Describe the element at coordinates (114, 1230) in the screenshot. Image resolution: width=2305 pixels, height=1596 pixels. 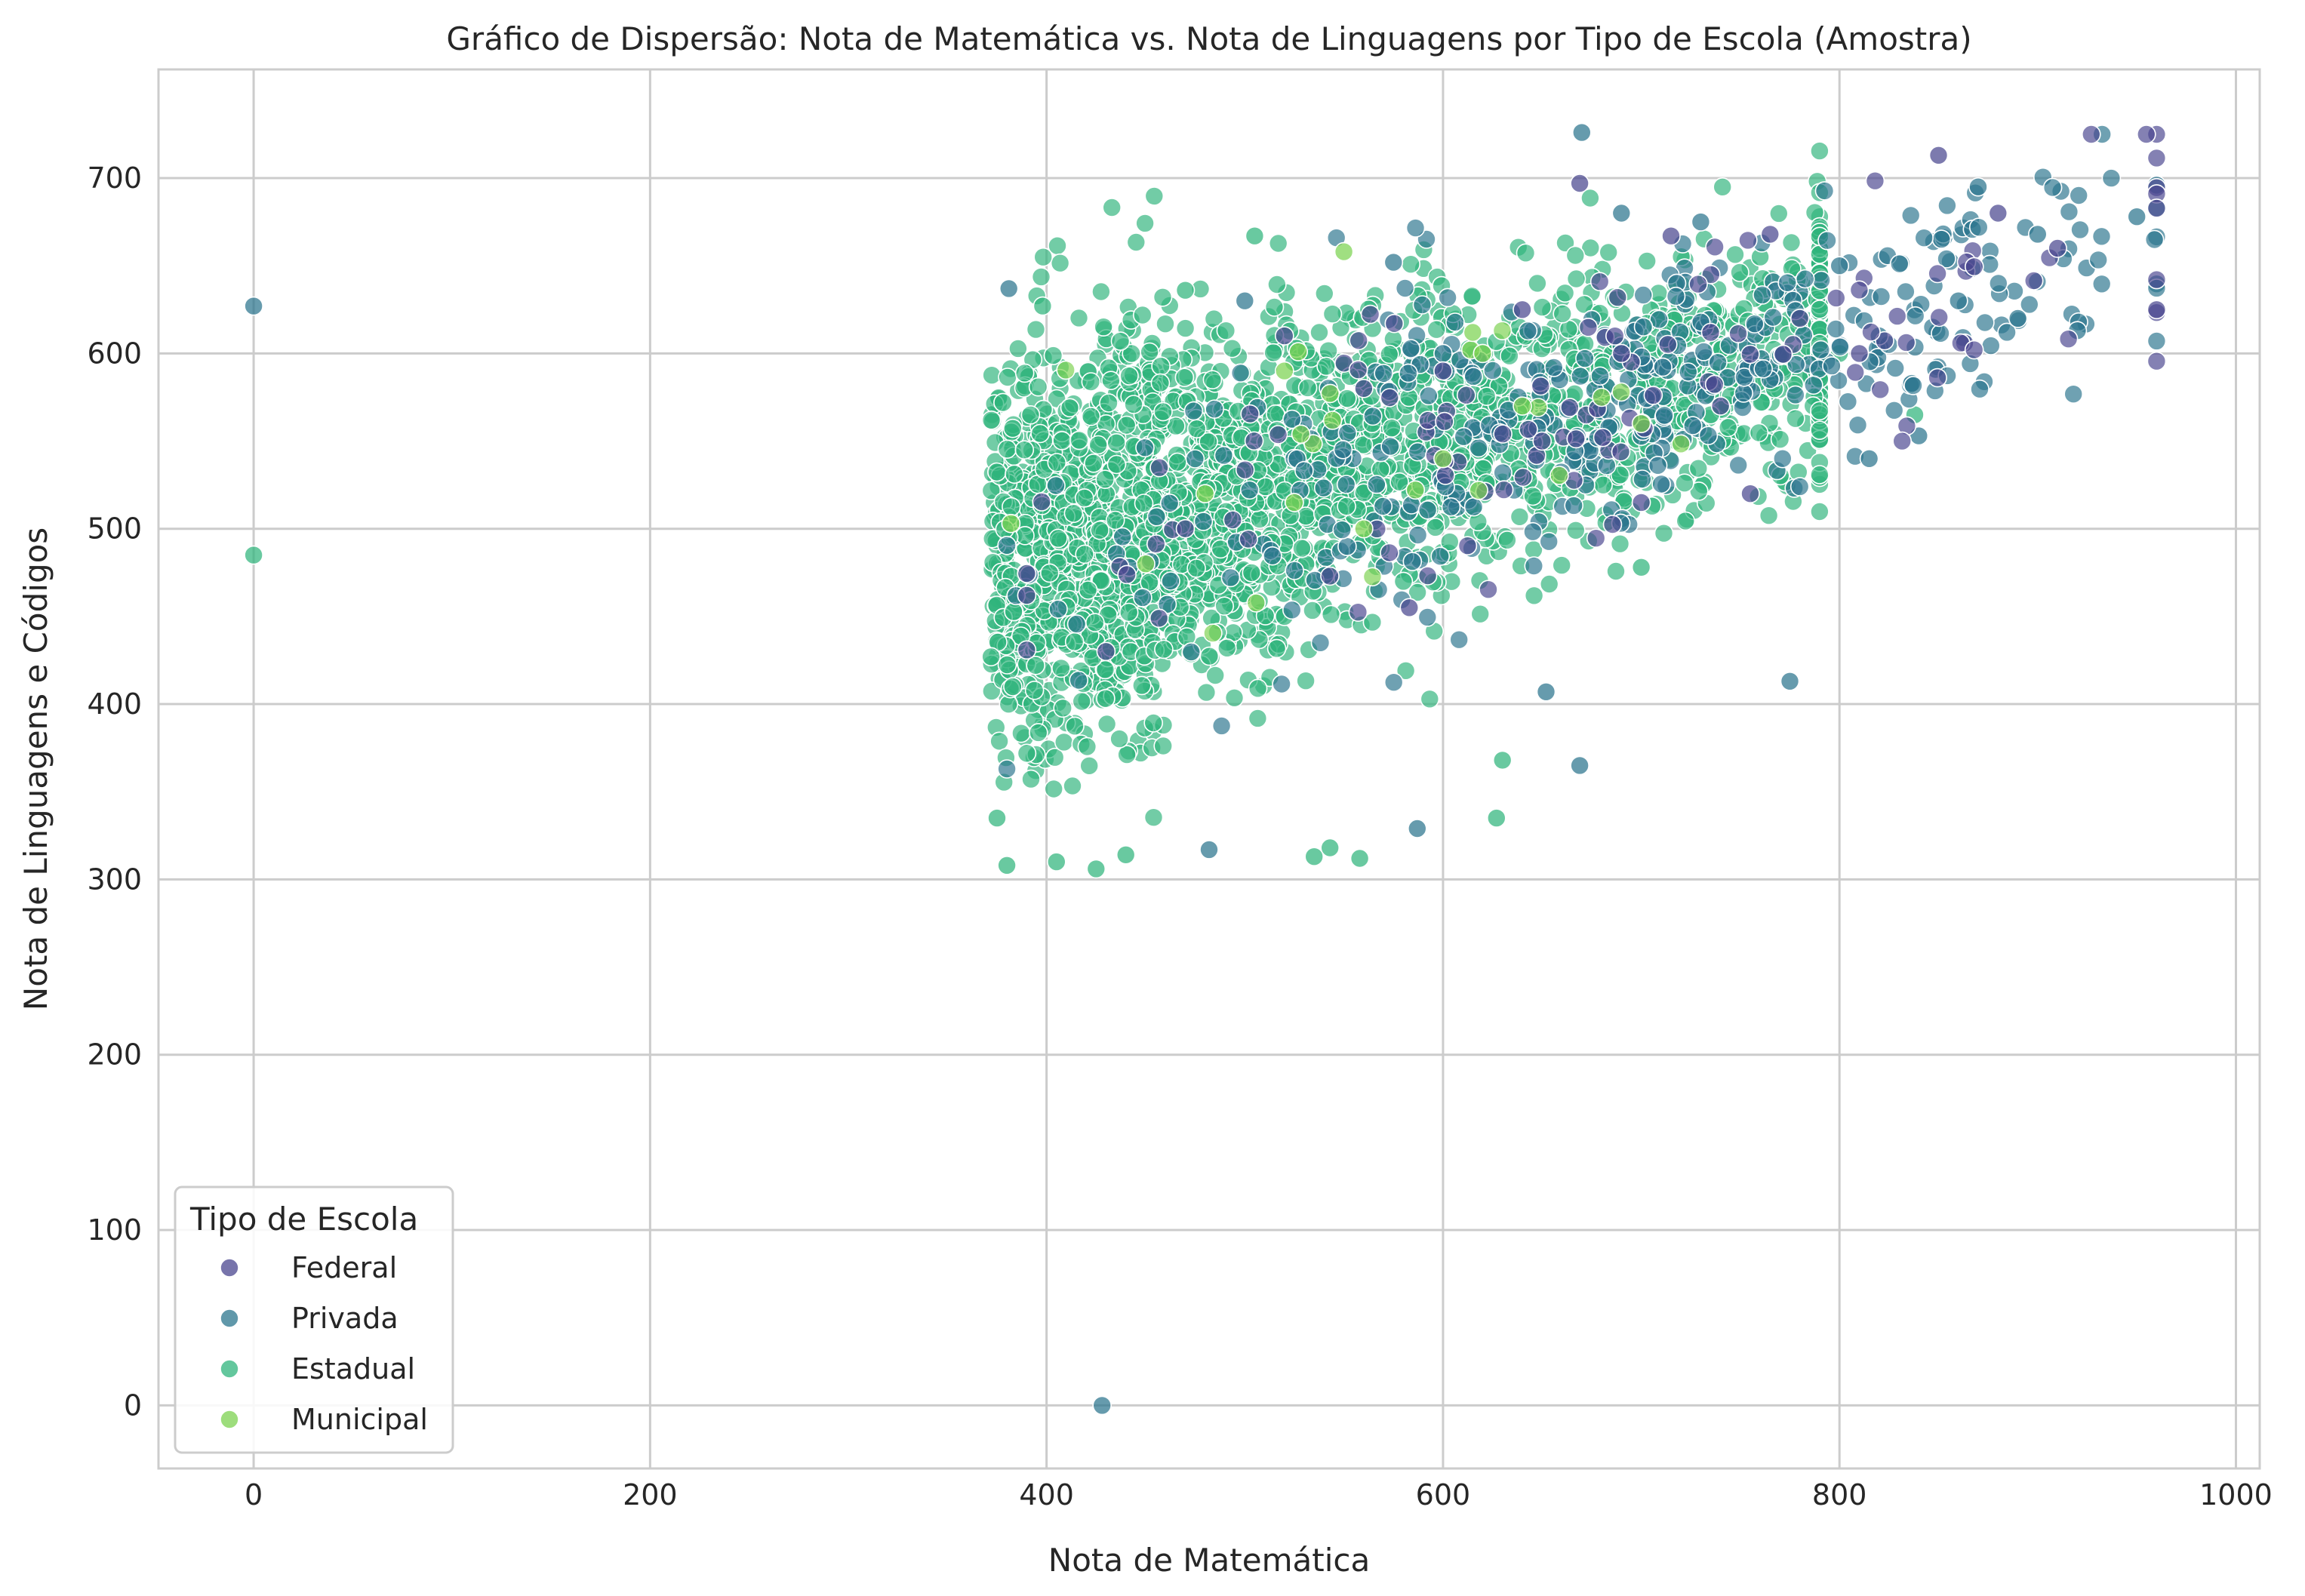
I see `y-tick-label: 100` at that location.